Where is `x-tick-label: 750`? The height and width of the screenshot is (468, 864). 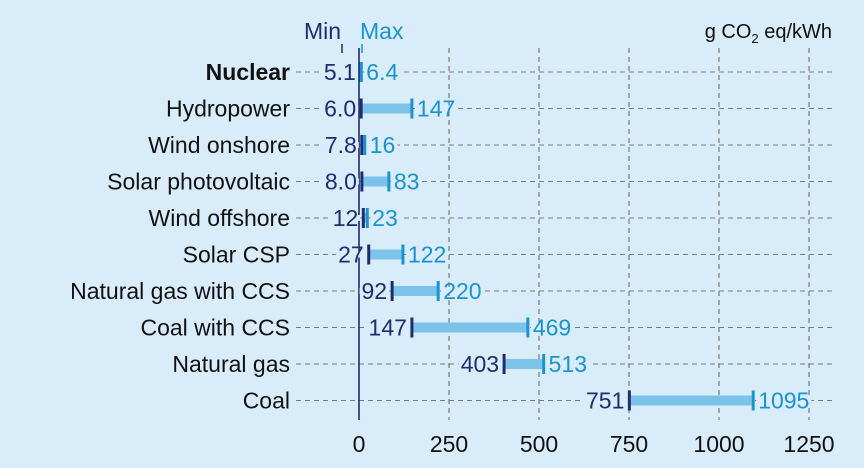
x-tick-label: 750 is located at coordinates (629, 444).